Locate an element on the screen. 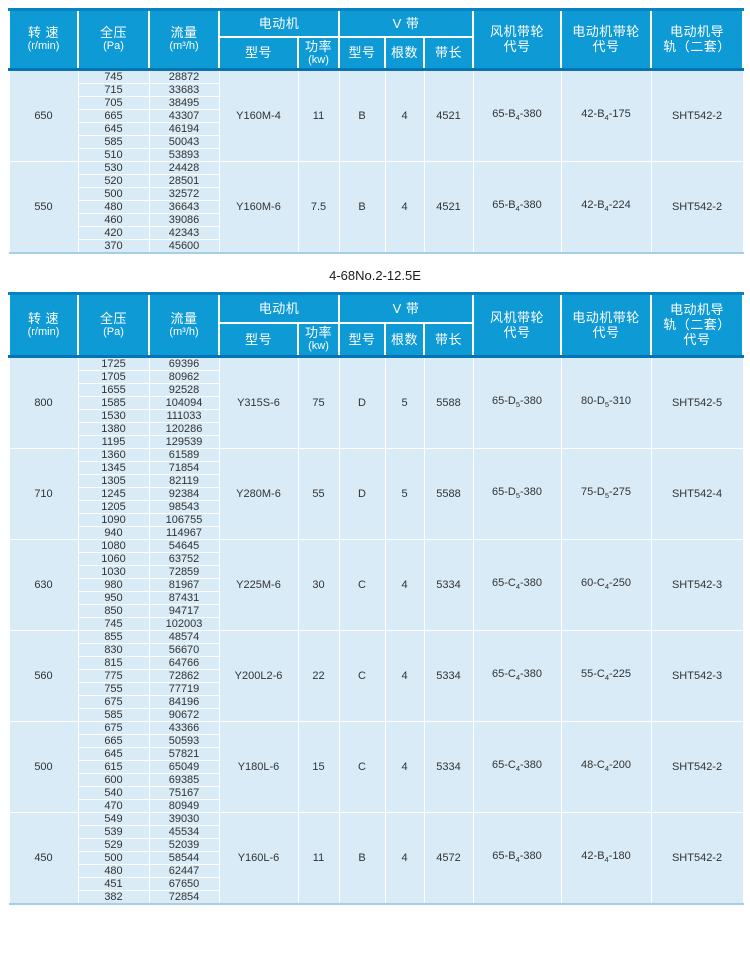 This screenshot has width=750, height=957. pressure-cell: 855 is located at coordinates (113, 636).